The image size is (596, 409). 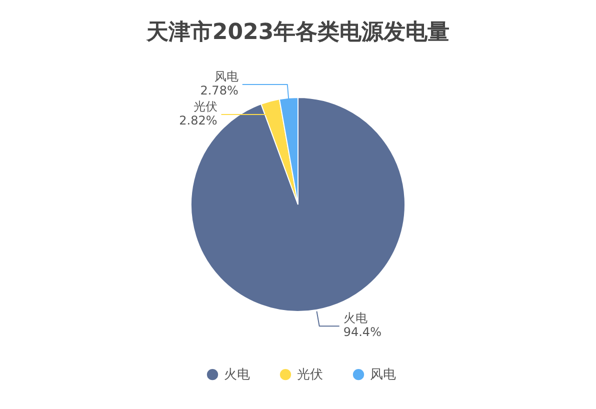 I want to click on slice-label: 火电, so click(x=355, y=318).